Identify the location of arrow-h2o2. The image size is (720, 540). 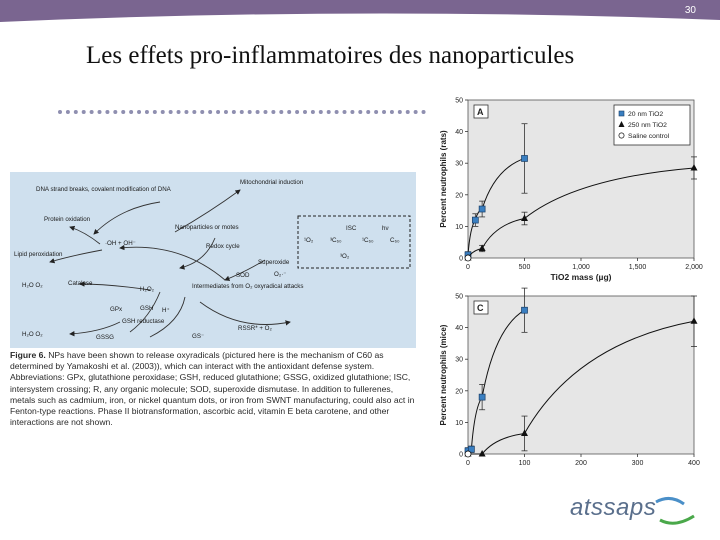
(172, 262).